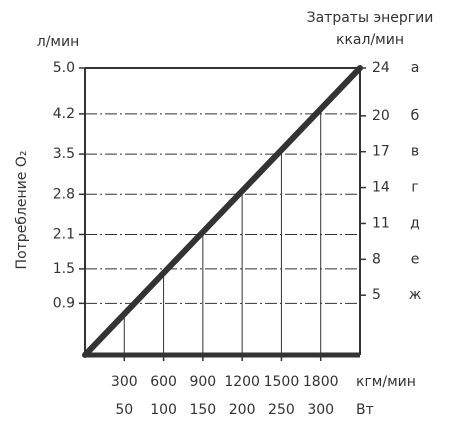 The height and width of the screenshot is (440, 460). What do you see at coordinates (124, 382) in the screenshot?
I see `x-tick-label: 300` at bounding box center [124, 382].